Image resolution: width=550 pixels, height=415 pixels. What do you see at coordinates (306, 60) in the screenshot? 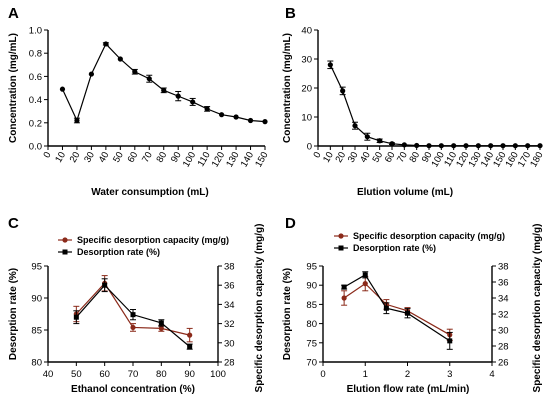
I see `panel-b-y-tick-label: 30` at bounding box center [306, 60].